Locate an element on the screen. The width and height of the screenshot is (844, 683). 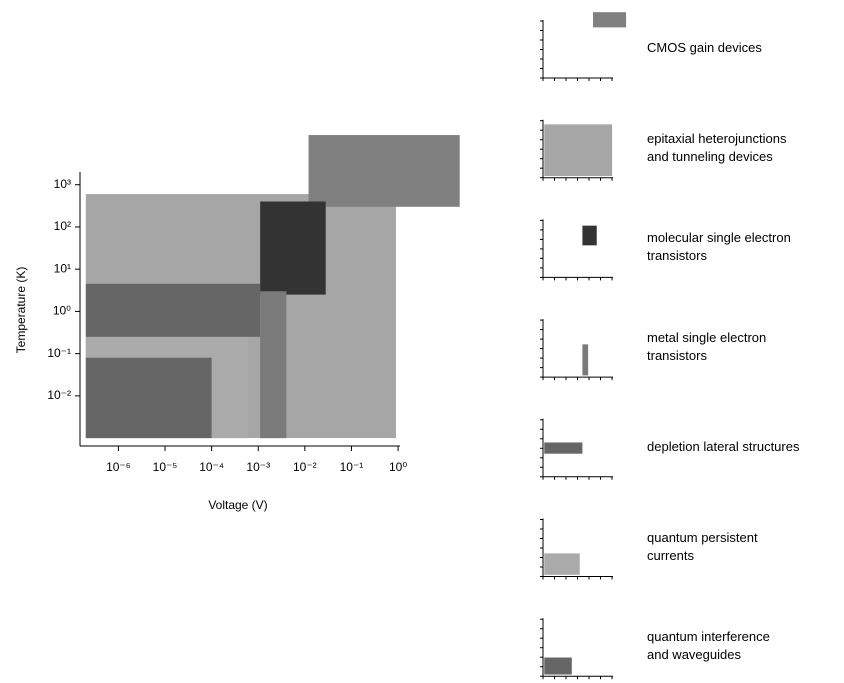
x-tick-label: 10⁻³ is located at coordinates (258, 467).